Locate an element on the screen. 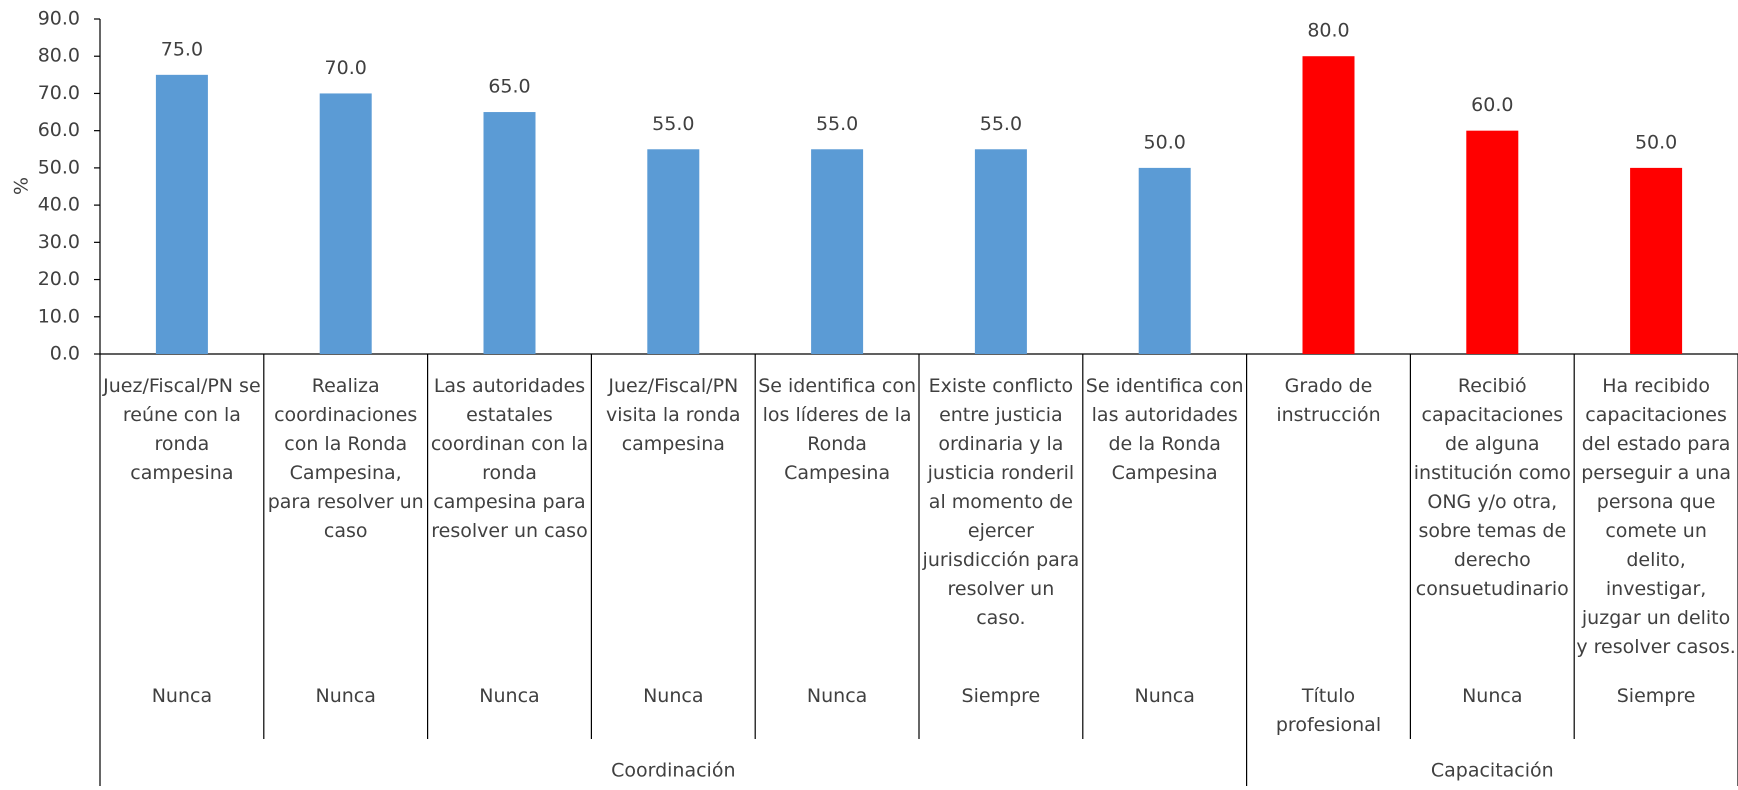  x-tick-label: Grado de instrucción is located at coordinates (1328, 400).